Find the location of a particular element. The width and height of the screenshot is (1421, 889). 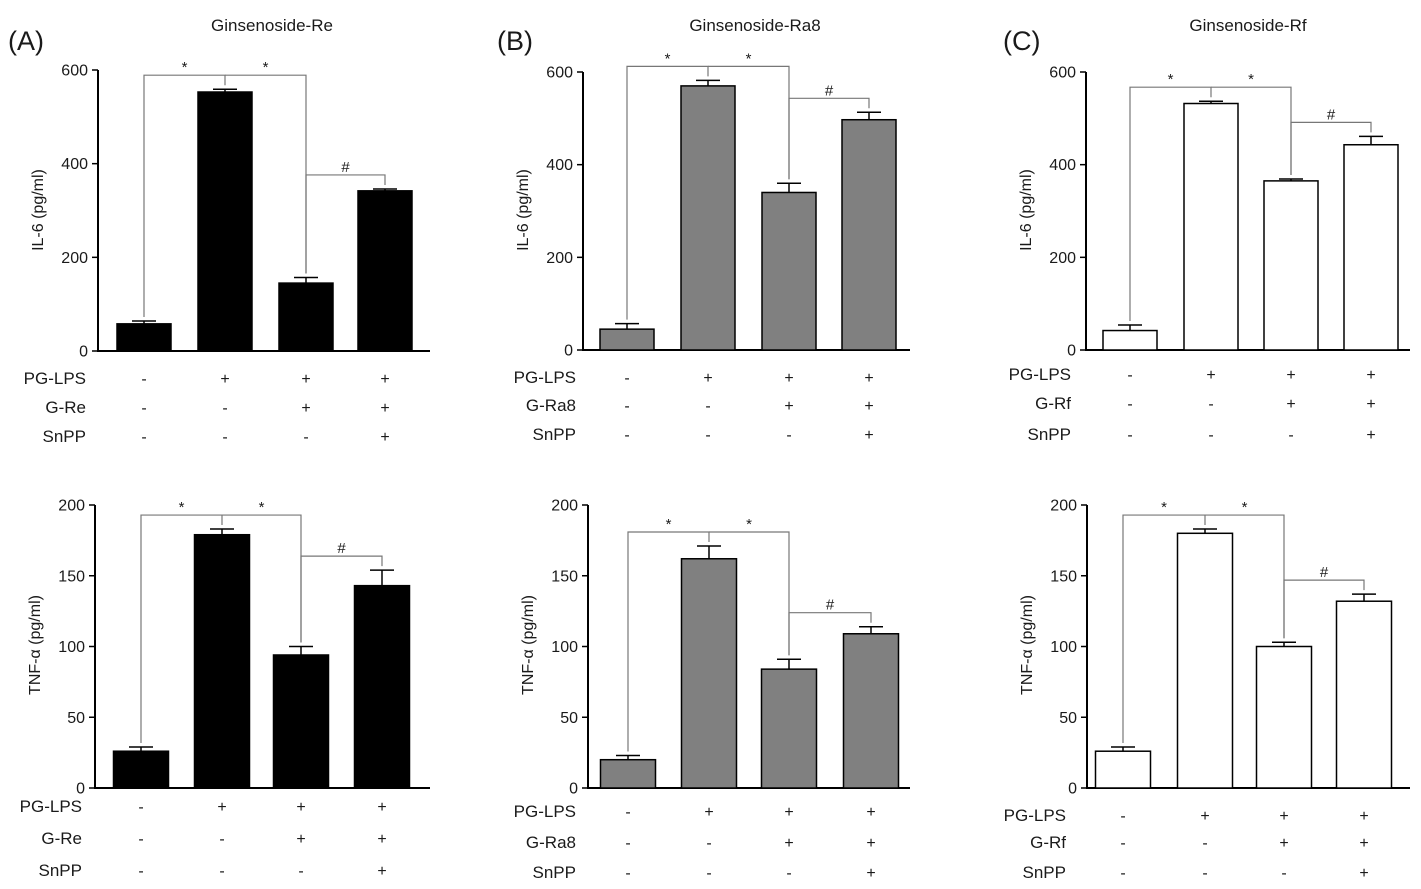

panel-title-b: Ginsenoside-Ra8 is located at coordinates (754, 25).